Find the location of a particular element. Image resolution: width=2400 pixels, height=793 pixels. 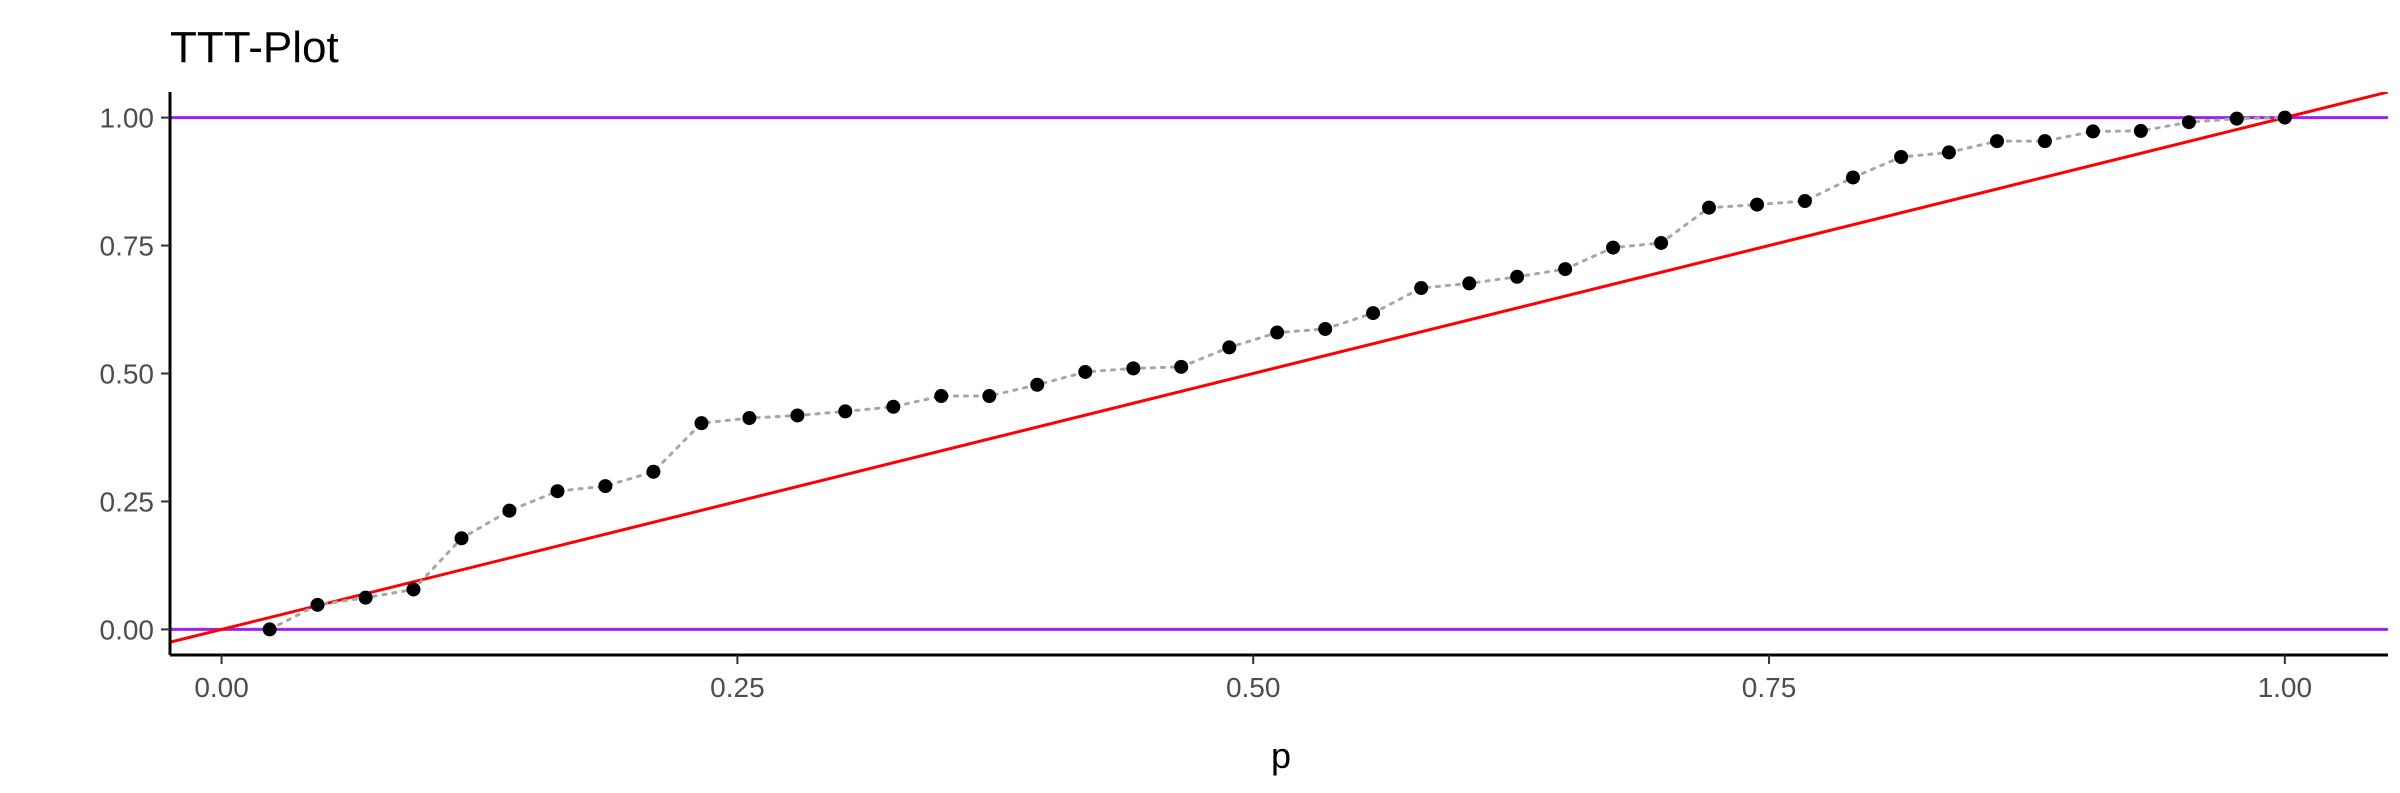

chart-title: TTT-Plot is located at coordinates (254, 47).